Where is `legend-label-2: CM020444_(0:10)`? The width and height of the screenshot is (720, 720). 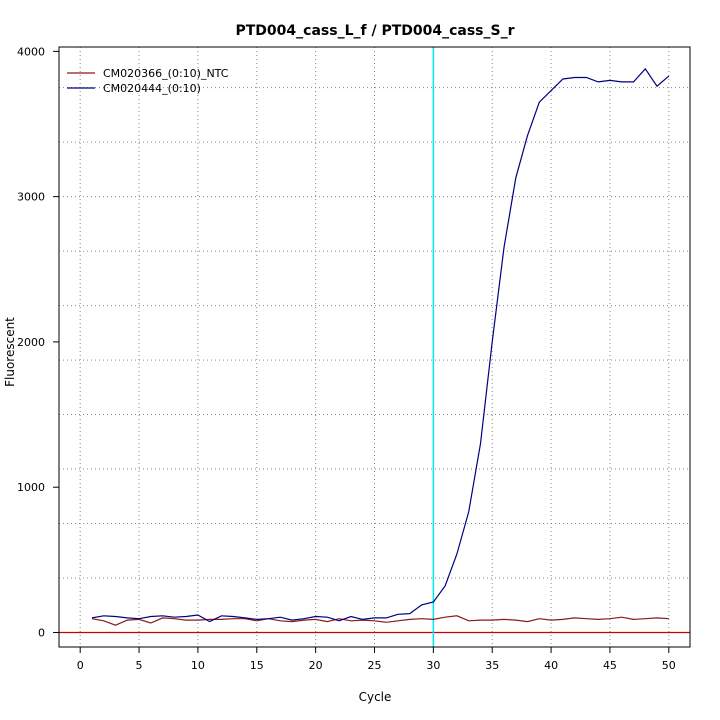 legend-label-2: CM020444_(0:10) is located at coordinates (152, 88).